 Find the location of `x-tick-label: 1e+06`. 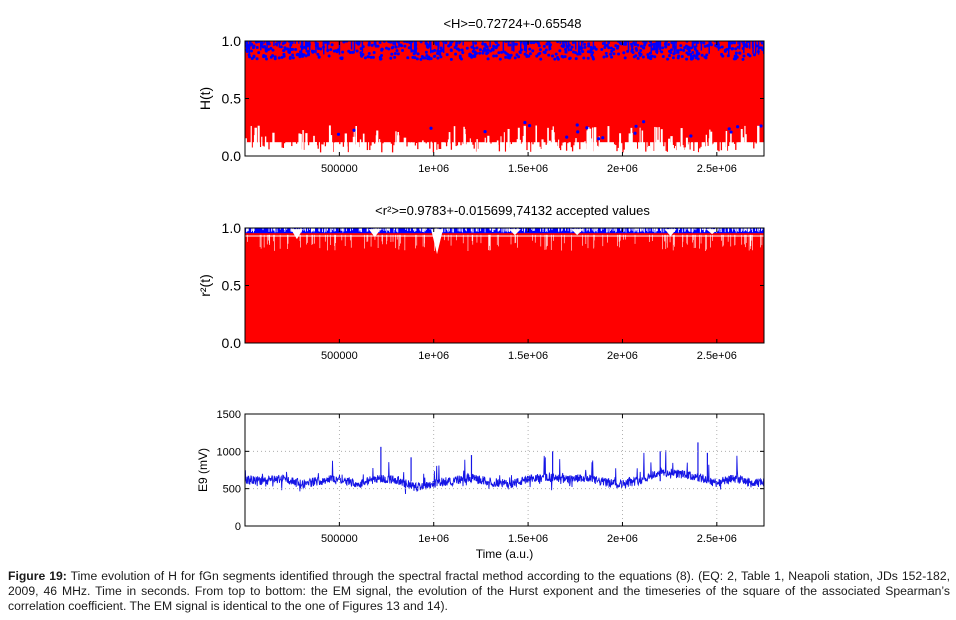

x-tick-label: 1e+06 is located at coordinates (433, 539).